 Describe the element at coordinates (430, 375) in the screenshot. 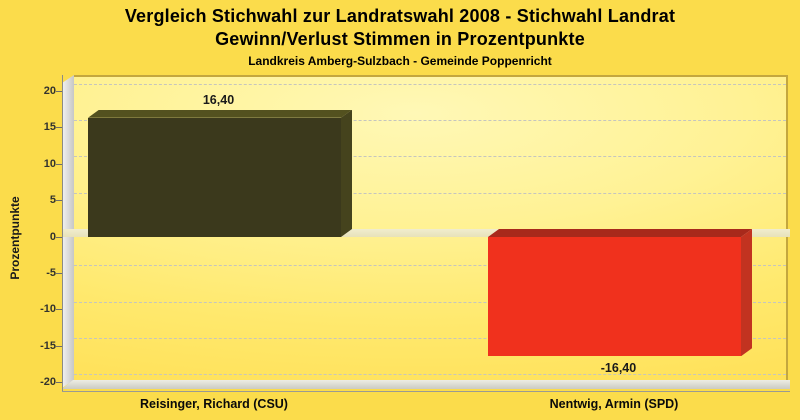

I see `gridline--20` at that location.